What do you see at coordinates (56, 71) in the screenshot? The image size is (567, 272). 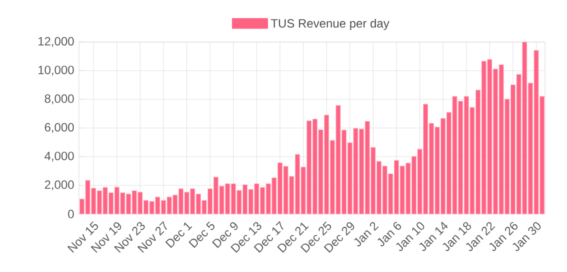 I see `y-tick-label: 10,000` at bounding box center [56, 71].